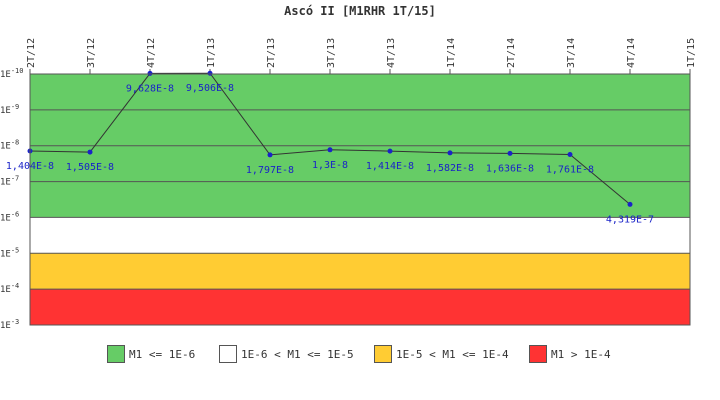 This screenshot has width=720, height=400. Describe the element at coordinates (151, 53) in the screenshot. I see `x-tick-label-2: 4T/12` at that location.